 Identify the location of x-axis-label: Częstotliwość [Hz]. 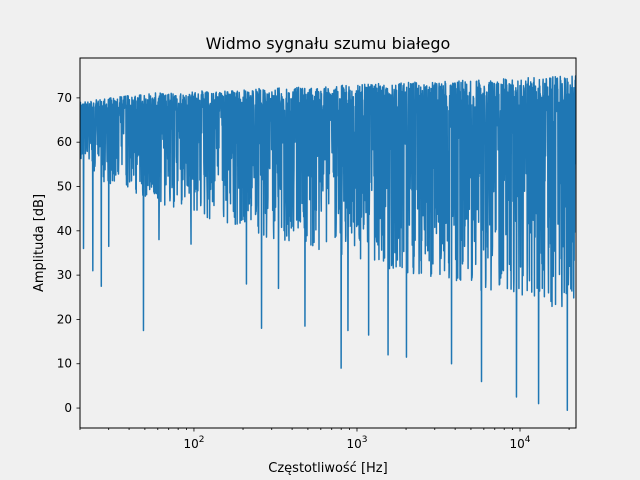
(327, 468).